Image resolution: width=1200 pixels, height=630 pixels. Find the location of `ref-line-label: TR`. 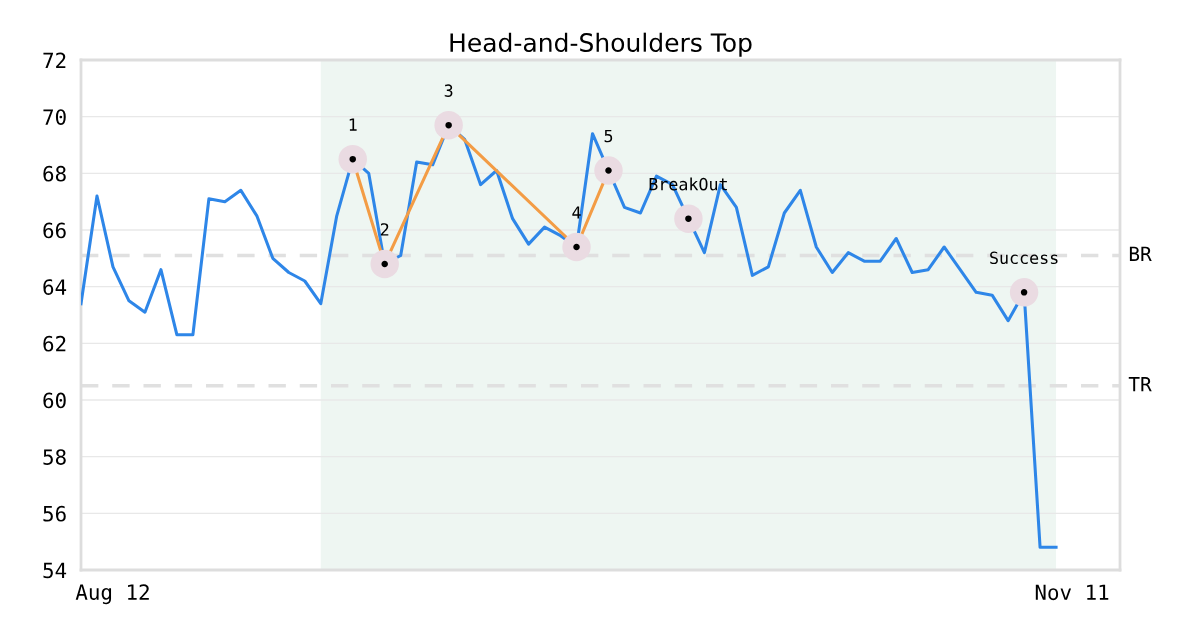

ref-line-label: TR is located at coordinates (1140, 384).